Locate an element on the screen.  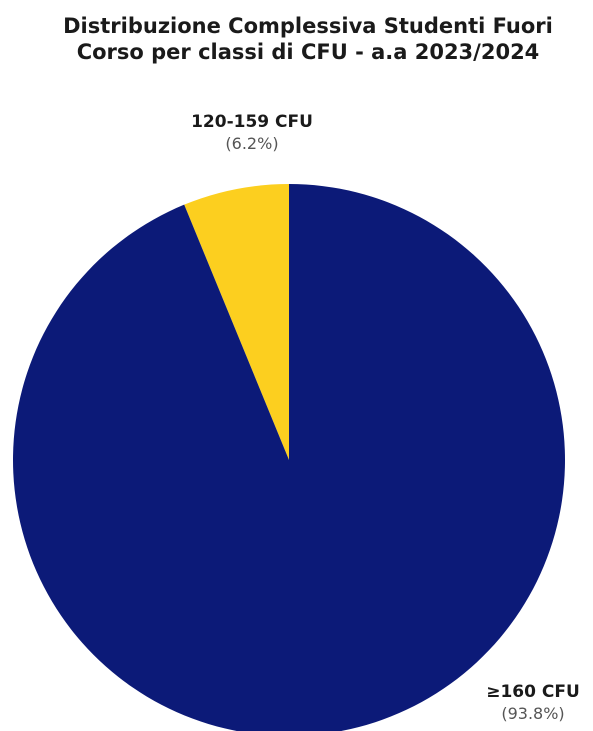
chart-title-line-2: Corso per classi di CFU - a.a 2023/2024 is located at coordinates (308, 52).